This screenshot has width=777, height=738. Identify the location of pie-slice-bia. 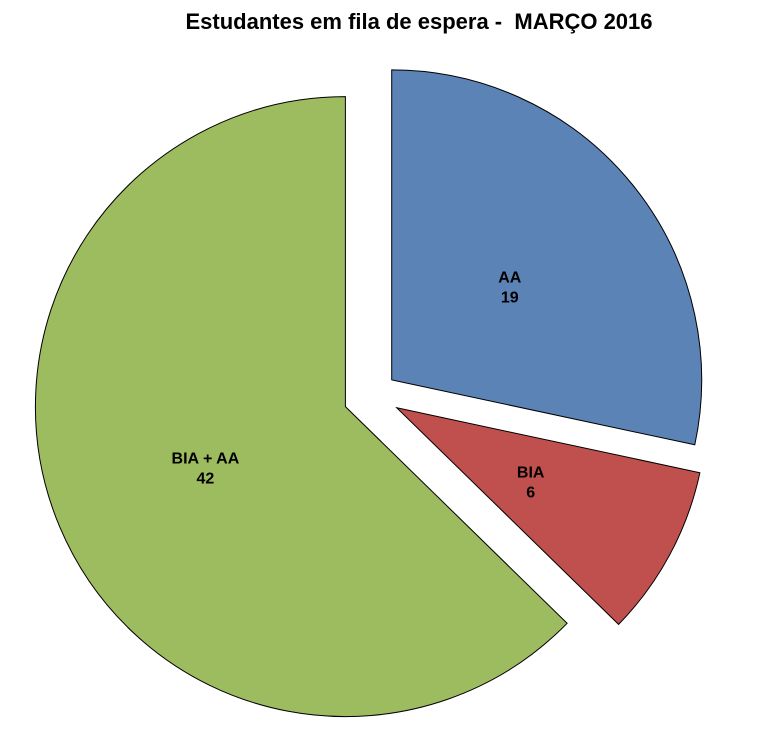
(548, 516).